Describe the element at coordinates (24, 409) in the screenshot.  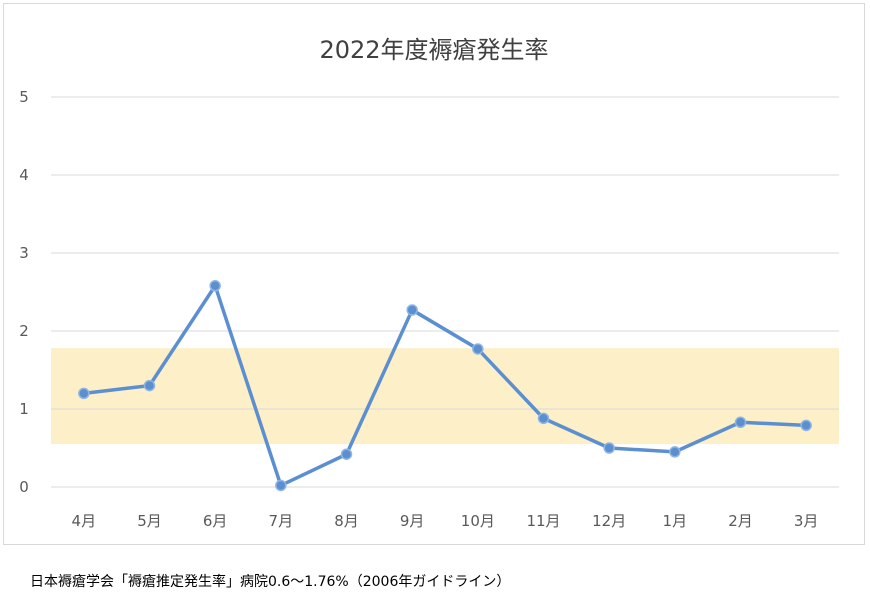
I see `y-tick-label: 1` at that location.